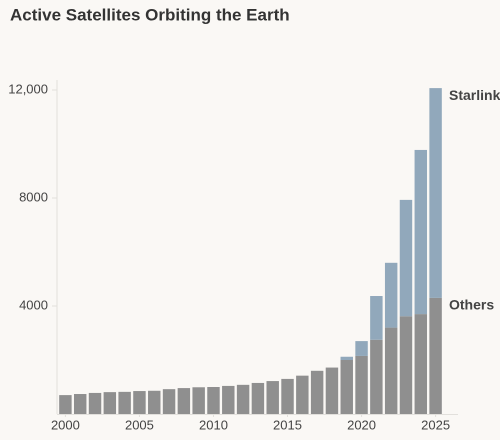 The width and height of the screenshot is (500, 440). What do you see at coordinates (474, 95) in the screenshot?
I see `legend-label: Starlink` at bounding box center [474, 95].